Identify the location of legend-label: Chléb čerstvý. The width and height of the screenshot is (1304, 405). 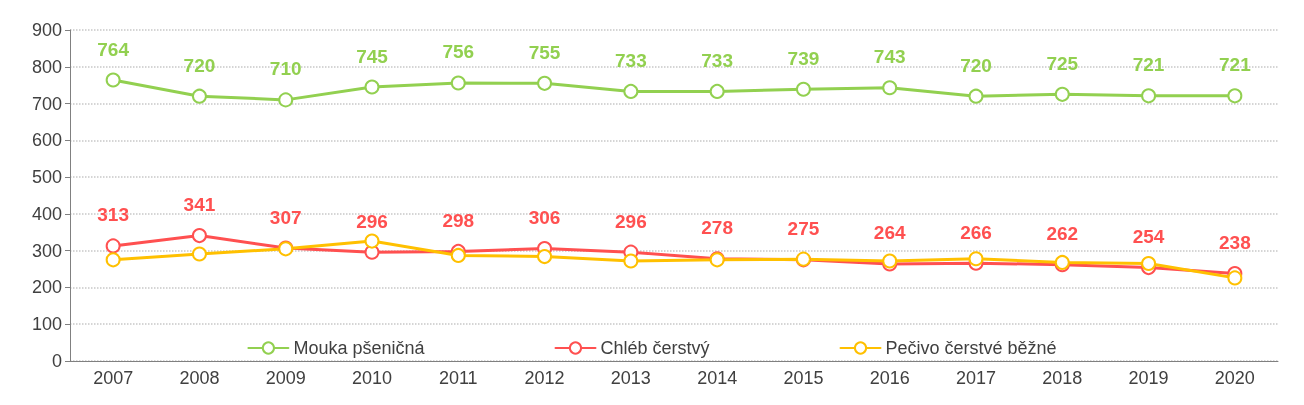
(655, 348).